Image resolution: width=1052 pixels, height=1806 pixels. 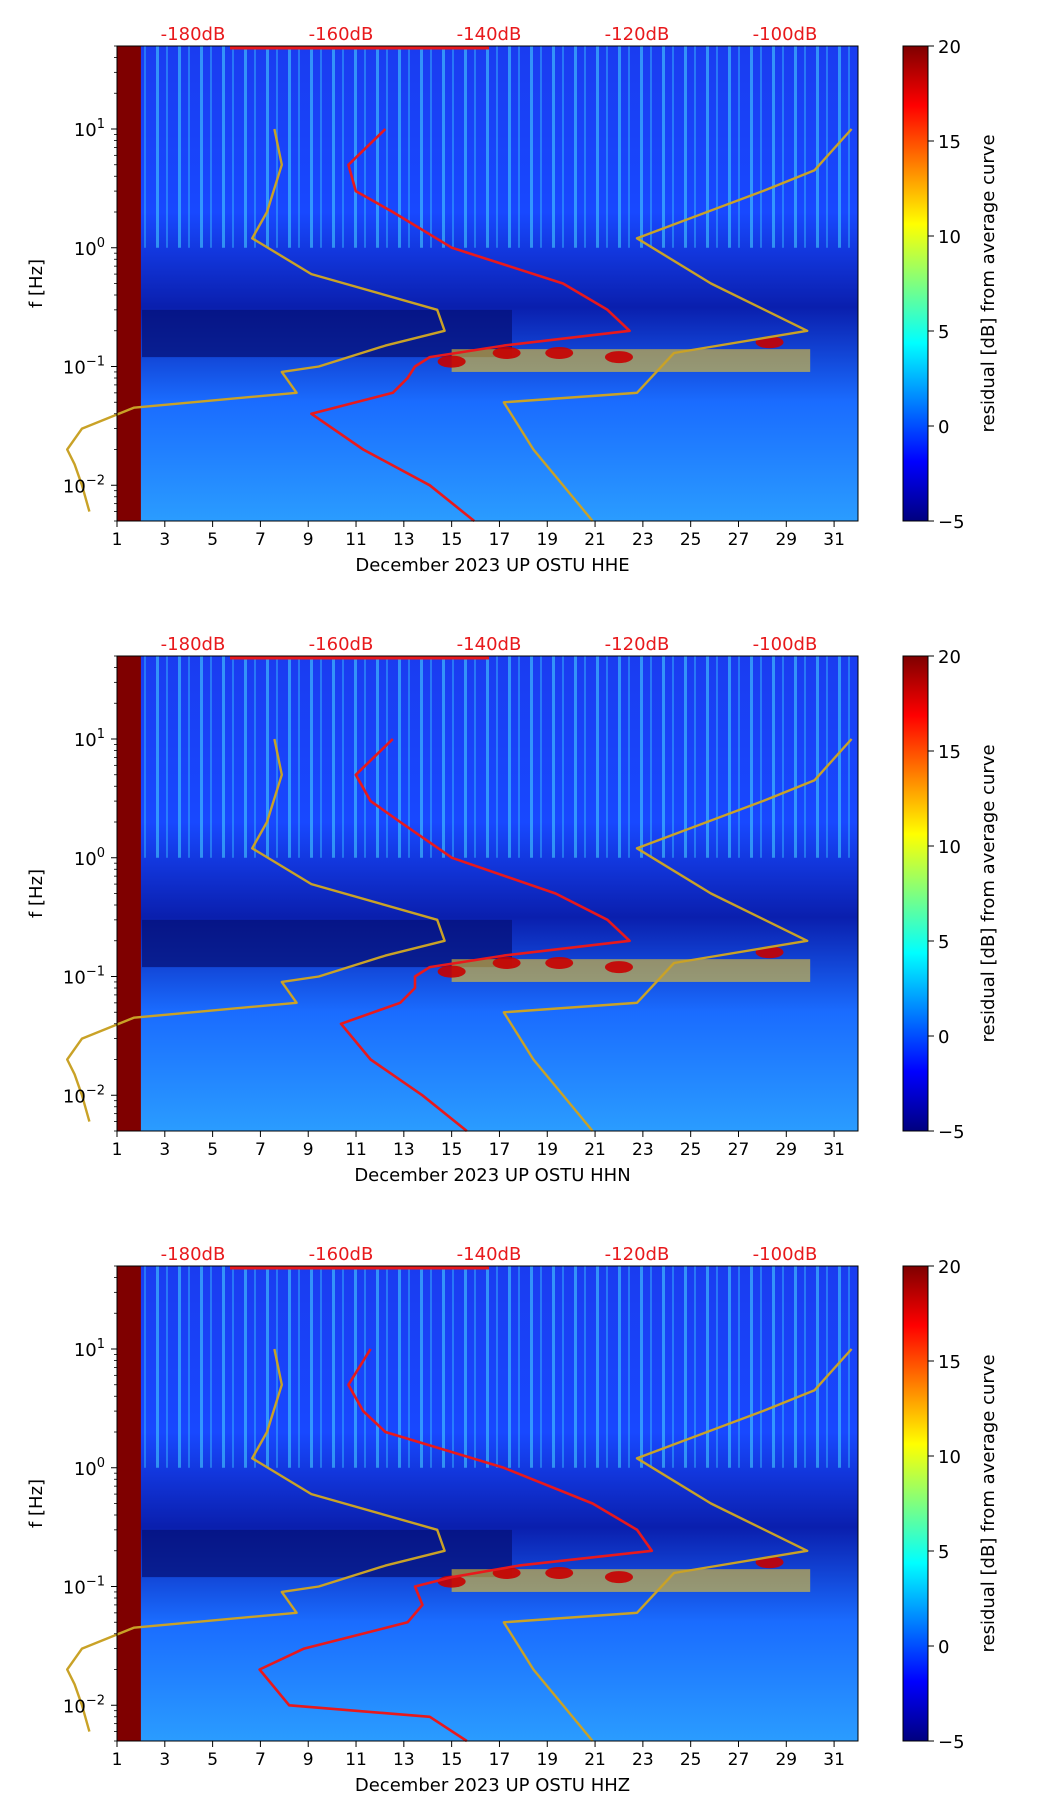 I want to click on y-tick-label: 10⁻², so click(x=84, y=1095).